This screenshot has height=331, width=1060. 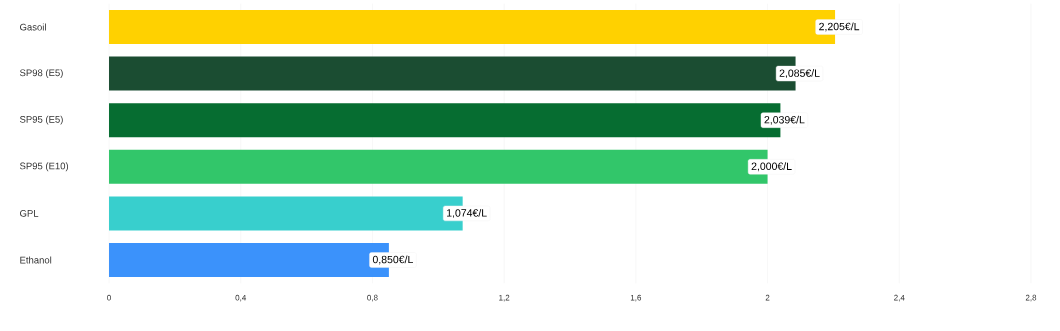 I want to click on data-label: 2,039€/L, so click(x=784, y=120).